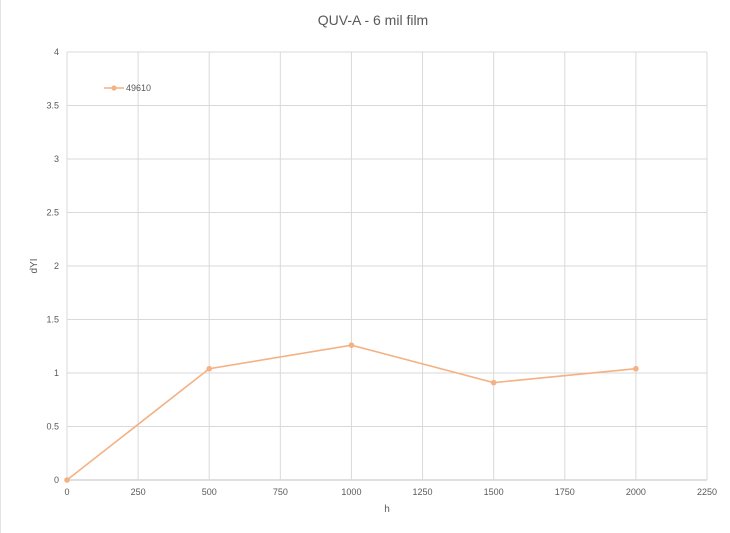 The image size is (730, 533). I want to click on y-tick-label: 4, so click(56, 52).